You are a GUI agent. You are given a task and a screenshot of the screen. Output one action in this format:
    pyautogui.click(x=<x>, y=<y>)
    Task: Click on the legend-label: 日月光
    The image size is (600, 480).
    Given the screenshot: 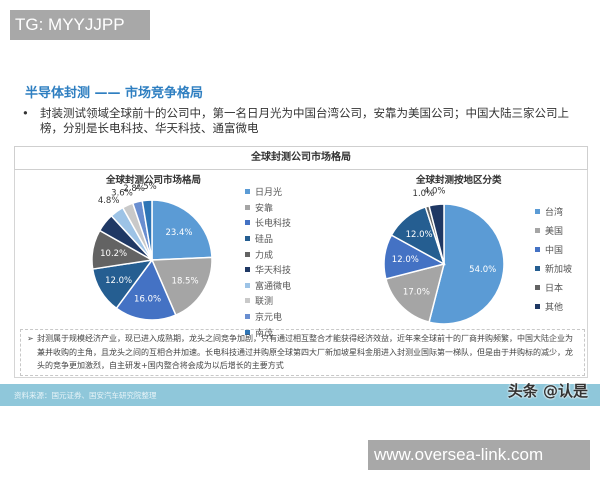 What is the action you would take?
    pyautogui.click(x=269, y=193)
    